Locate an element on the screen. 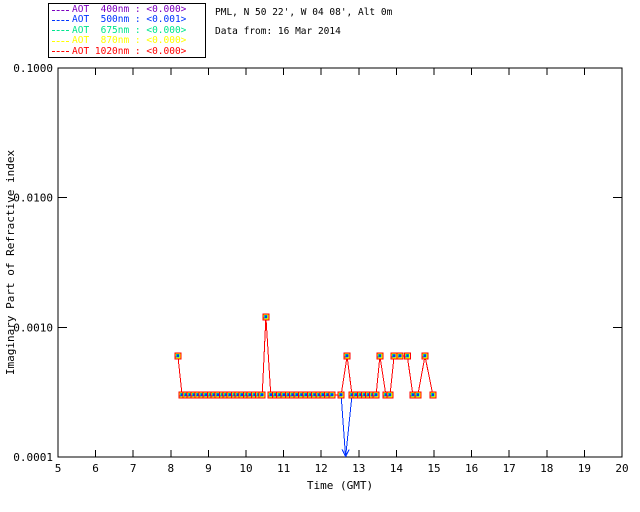  legend-item-aot-675nm: AOT 675nm : <0.000> is located at coordinates (127, 30).